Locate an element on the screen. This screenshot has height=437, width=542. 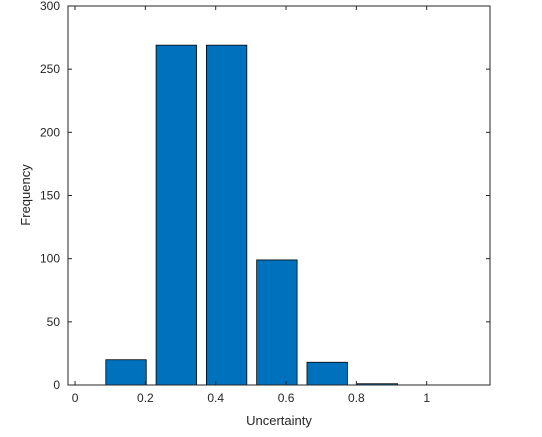
x-tick-label-1: 0.2 is located at coordinates (145, 398).